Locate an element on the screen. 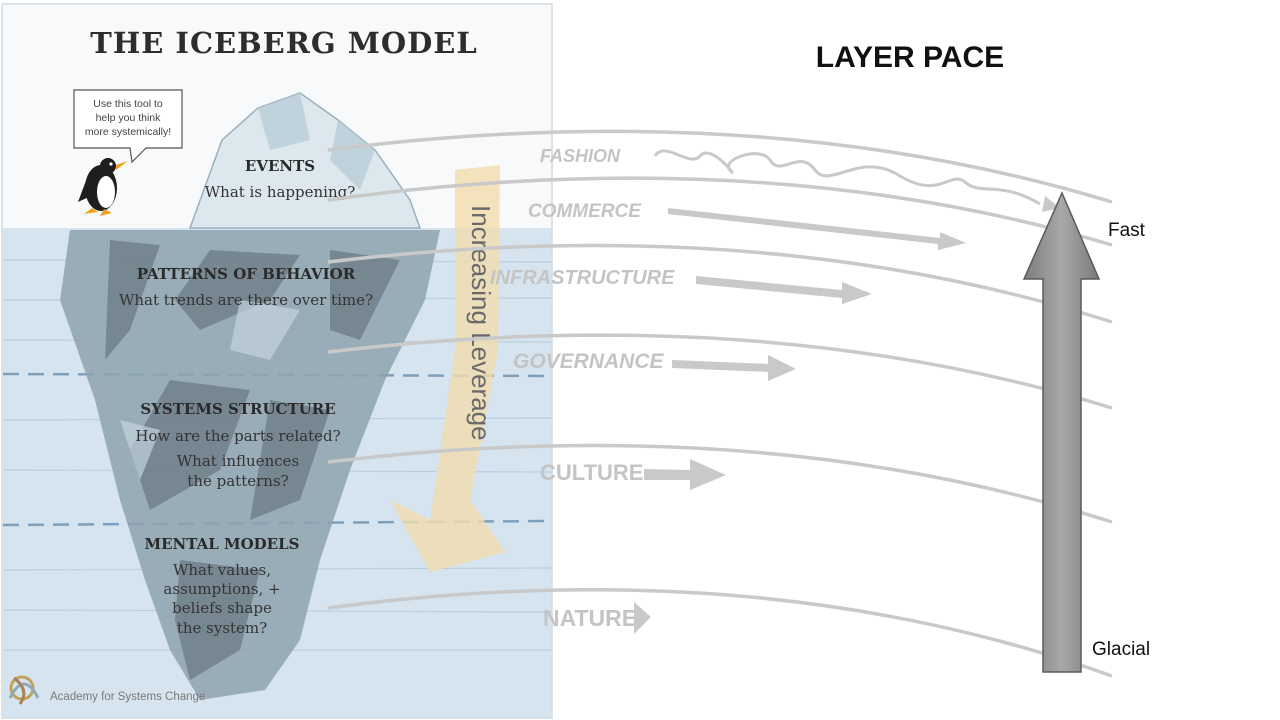 This screenshot has width=1280, height=720. layer-arc-governance is located at coordinates (720, 371).